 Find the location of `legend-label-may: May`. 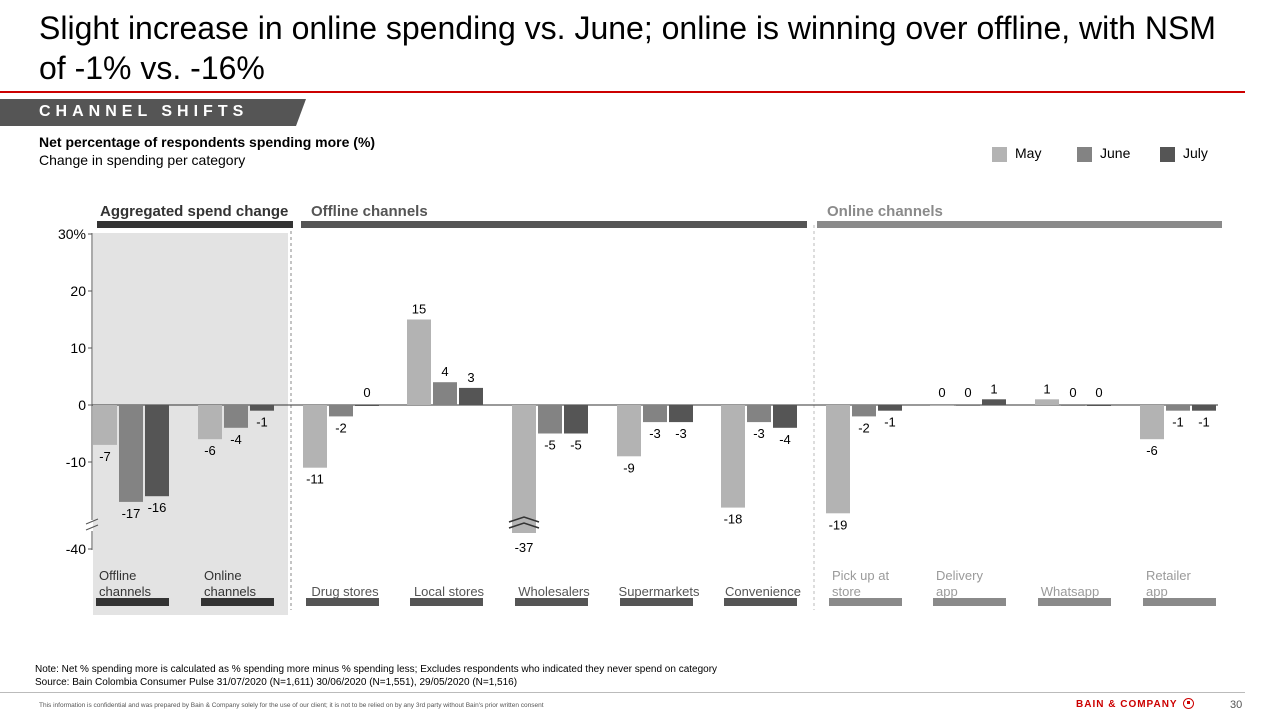

legend-label-may: May is located at coordinates (1028, 153).